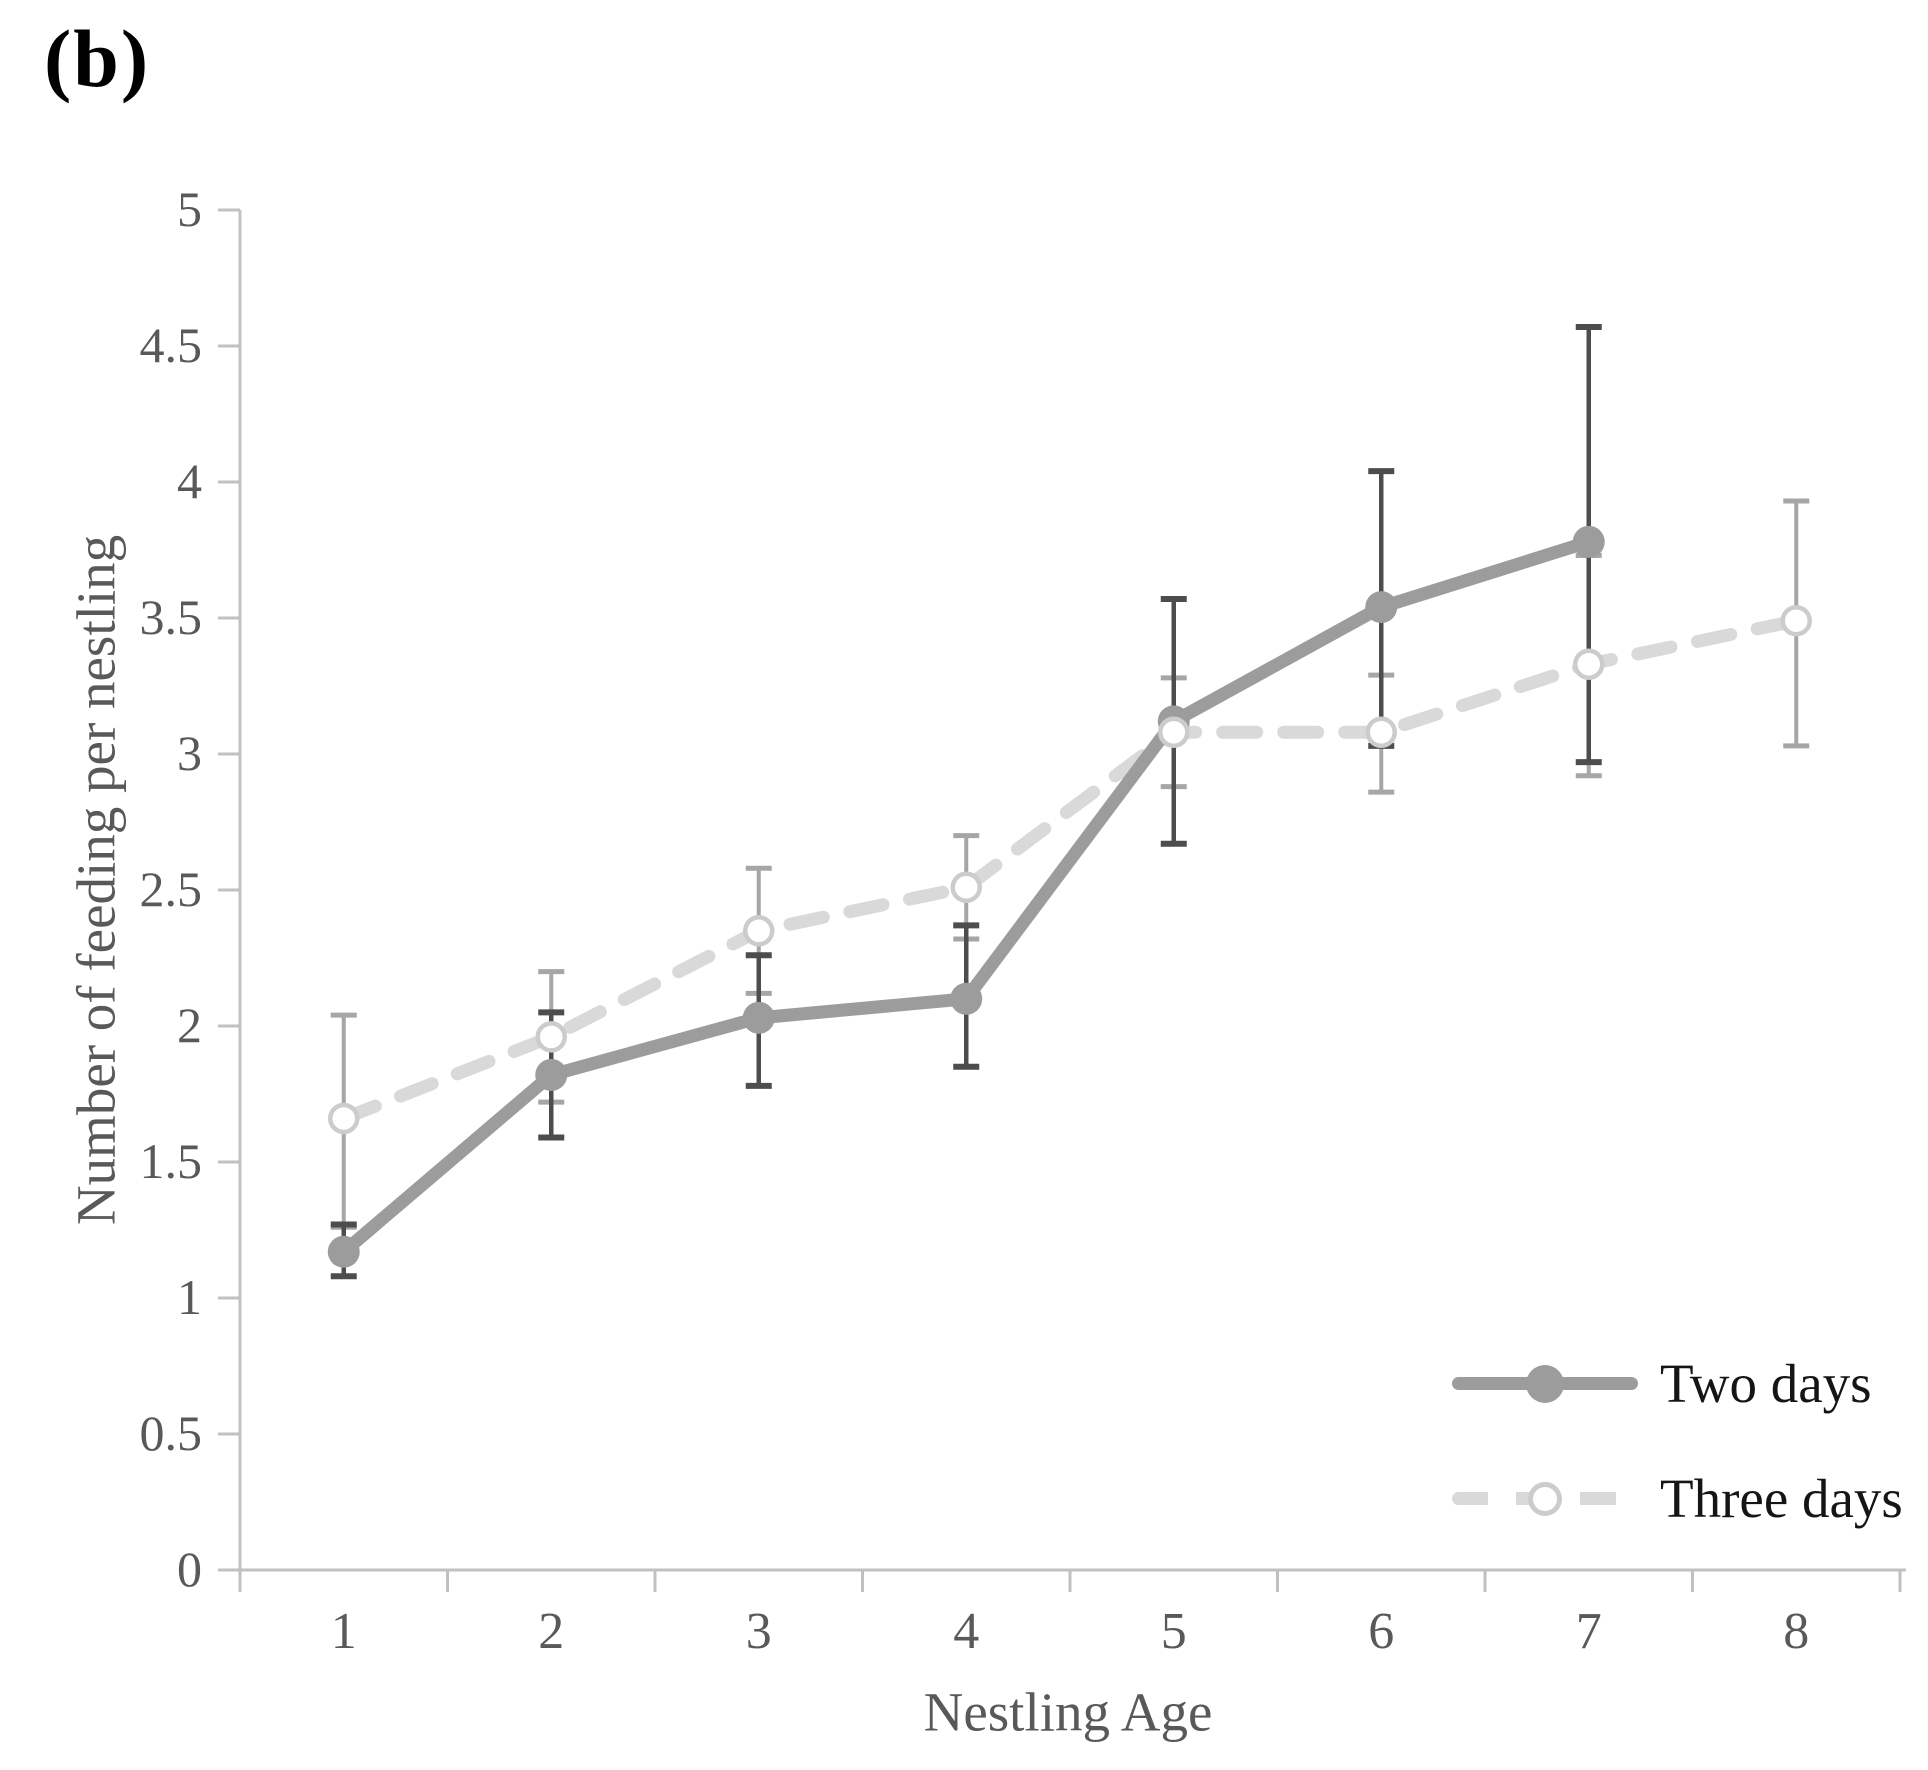 This screenshot has height=1770, width=1928. I want to click on legend-label-two-days: Two days, so click(1766, 1383).